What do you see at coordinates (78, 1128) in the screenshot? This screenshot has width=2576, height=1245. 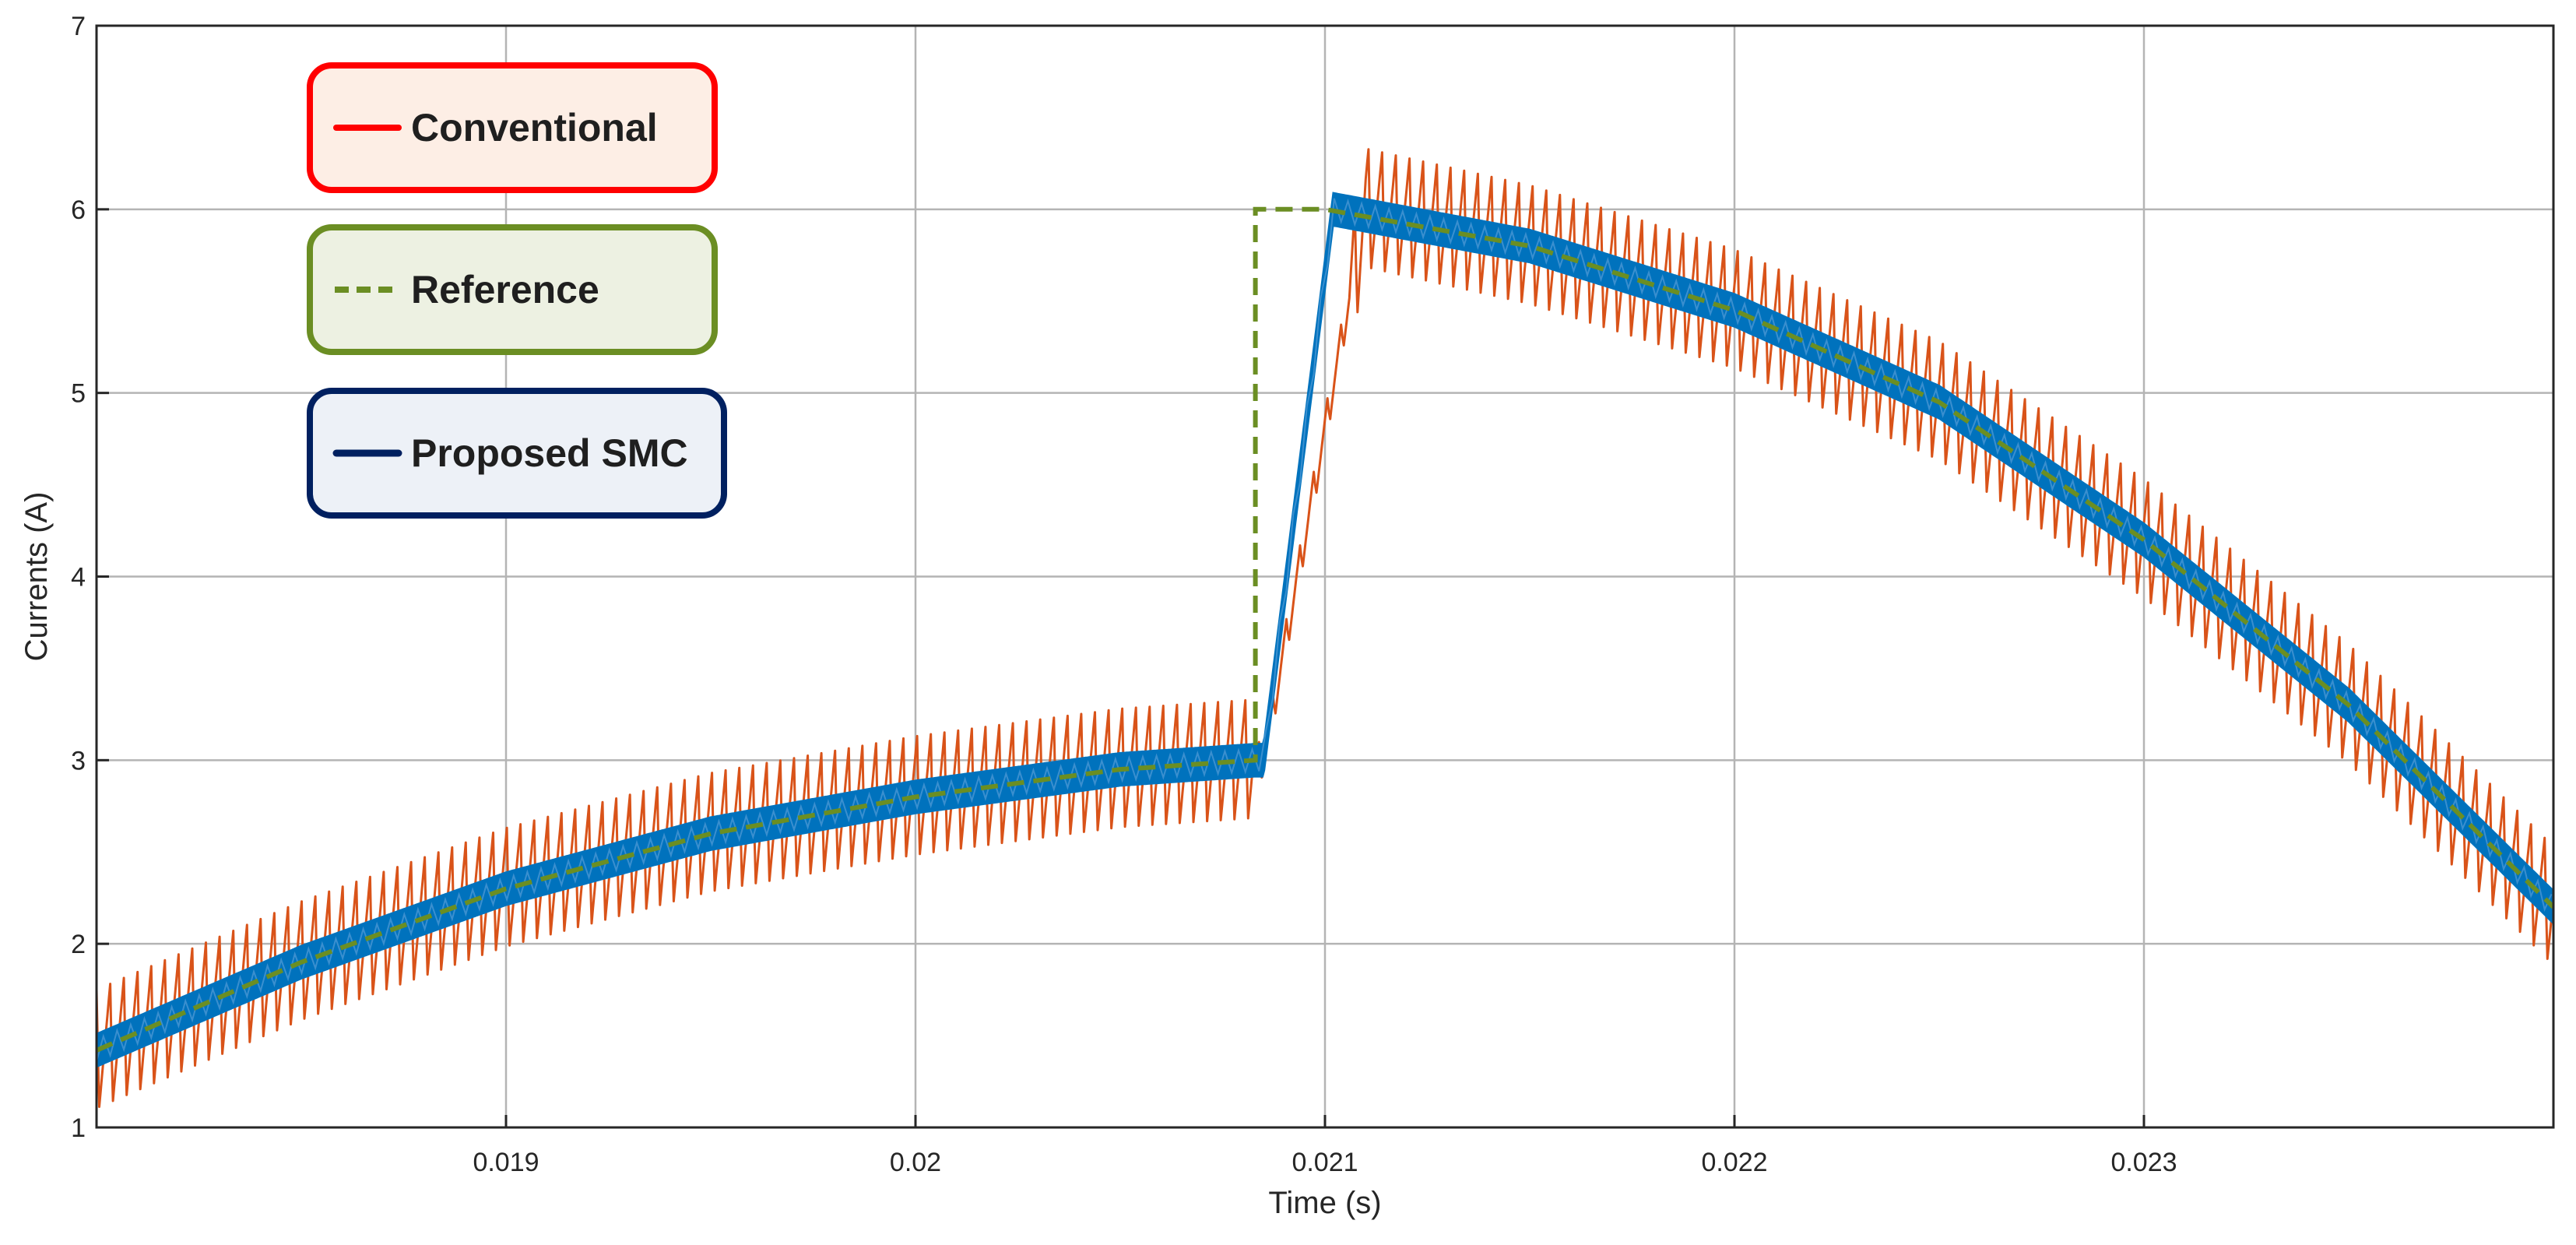 I see `y-tick-label: 1` at bounding box center [78, 1128].